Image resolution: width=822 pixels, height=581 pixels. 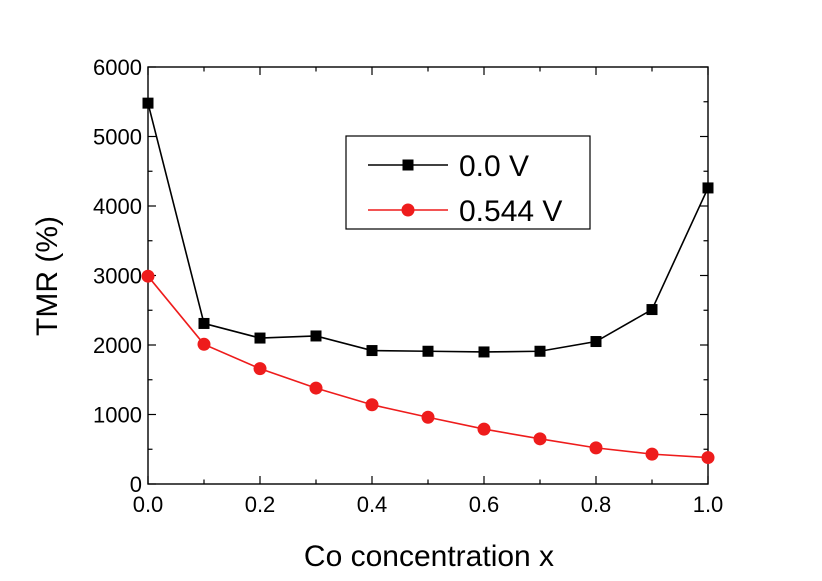 I want to click on x-tick-label: 0.0, so click(x=148, y=504).